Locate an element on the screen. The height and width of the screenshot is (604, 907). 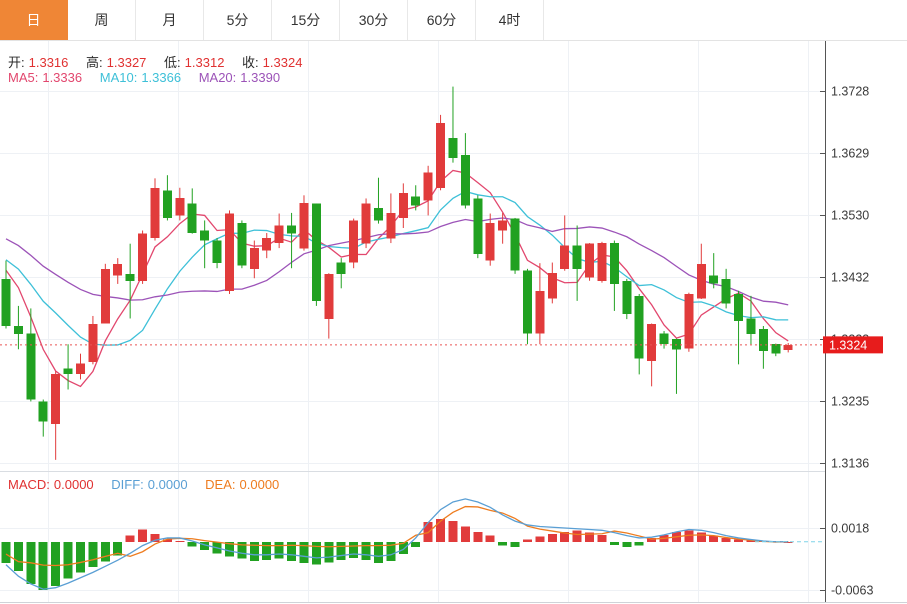
timeframe-tabs: 日 周 月 5分 15分 30分 60分 4时 is located at coordinates (453, 20).